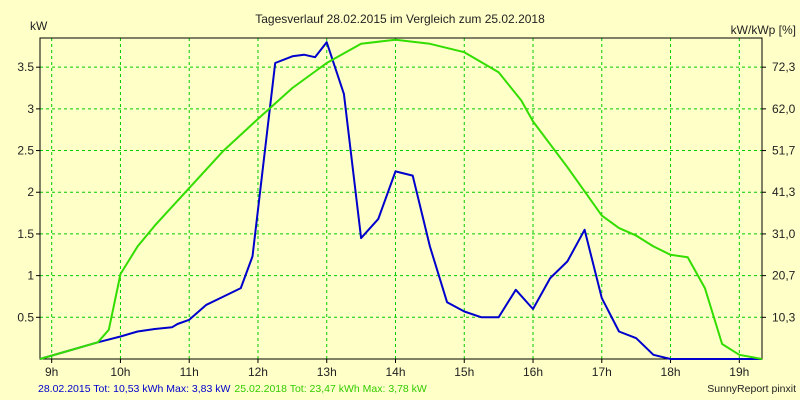 The image size is (800, 400). Describe the element at coordinates (464, 372) in the screenshot. I see `x-tick-label: 15h` at that location.